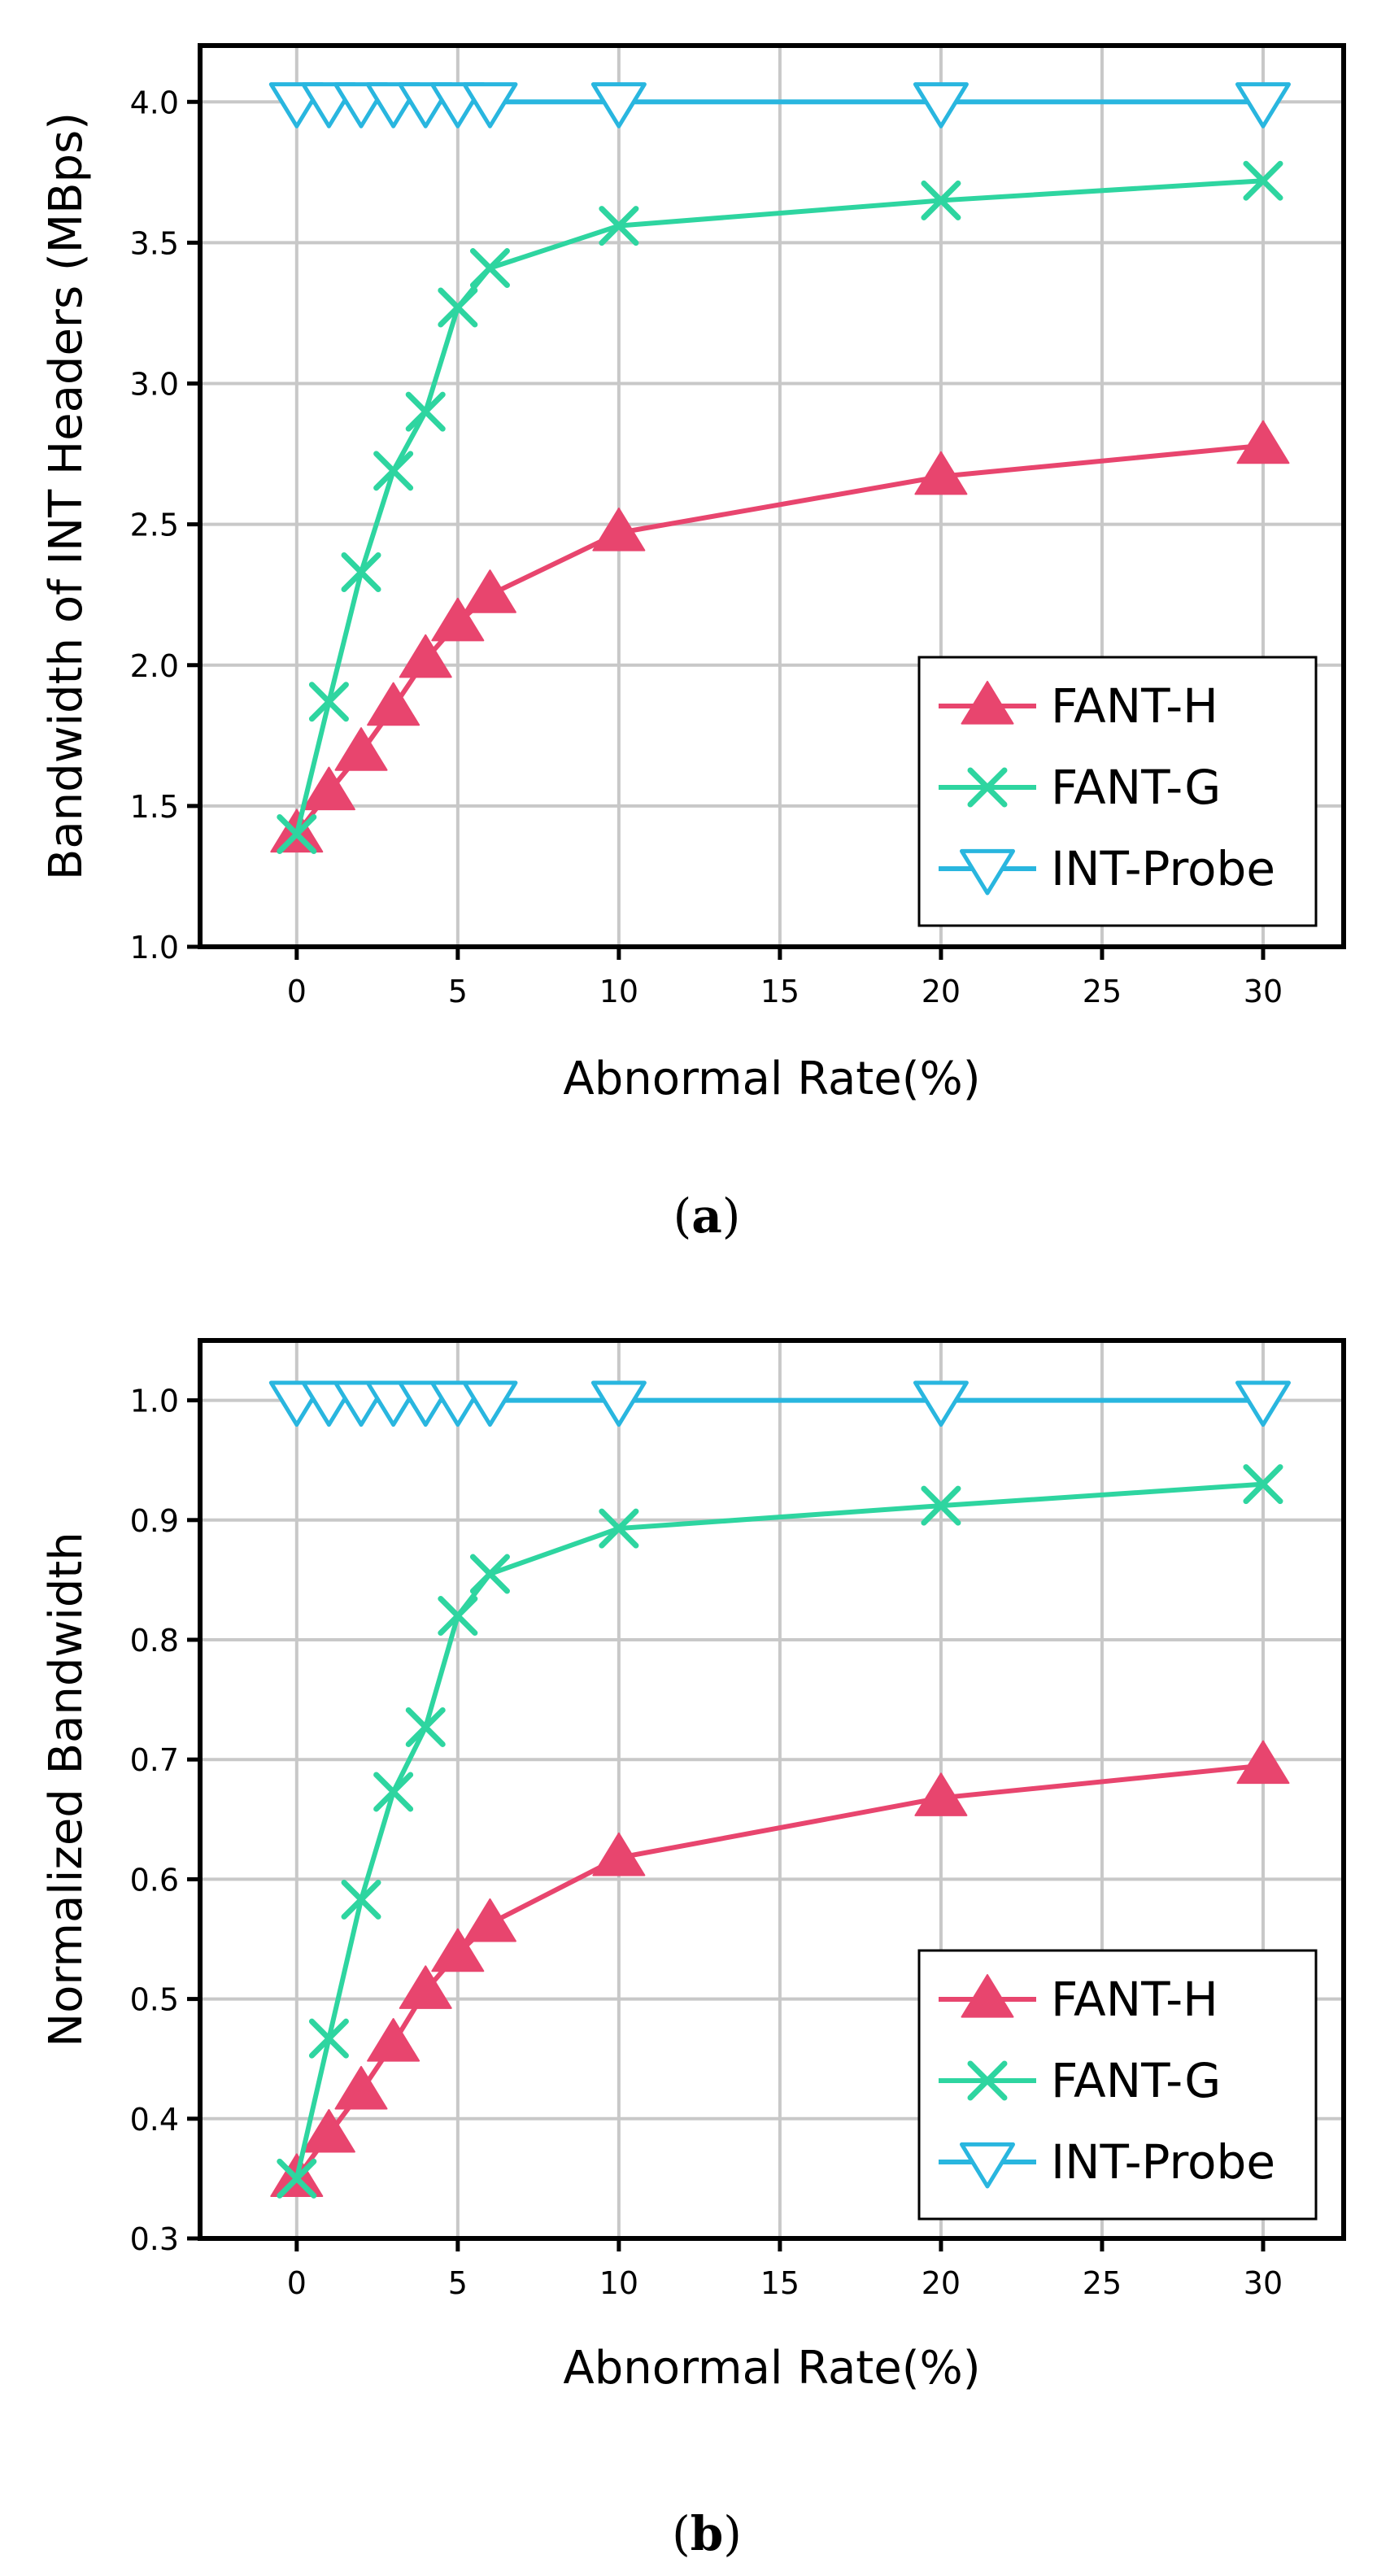 This screenshot has width=1390, height=2576. What do you see at coordinates (154, 1640) in the screenshot?
I see `y-tick-label: 0.8` at bounding box center [154, 1640].